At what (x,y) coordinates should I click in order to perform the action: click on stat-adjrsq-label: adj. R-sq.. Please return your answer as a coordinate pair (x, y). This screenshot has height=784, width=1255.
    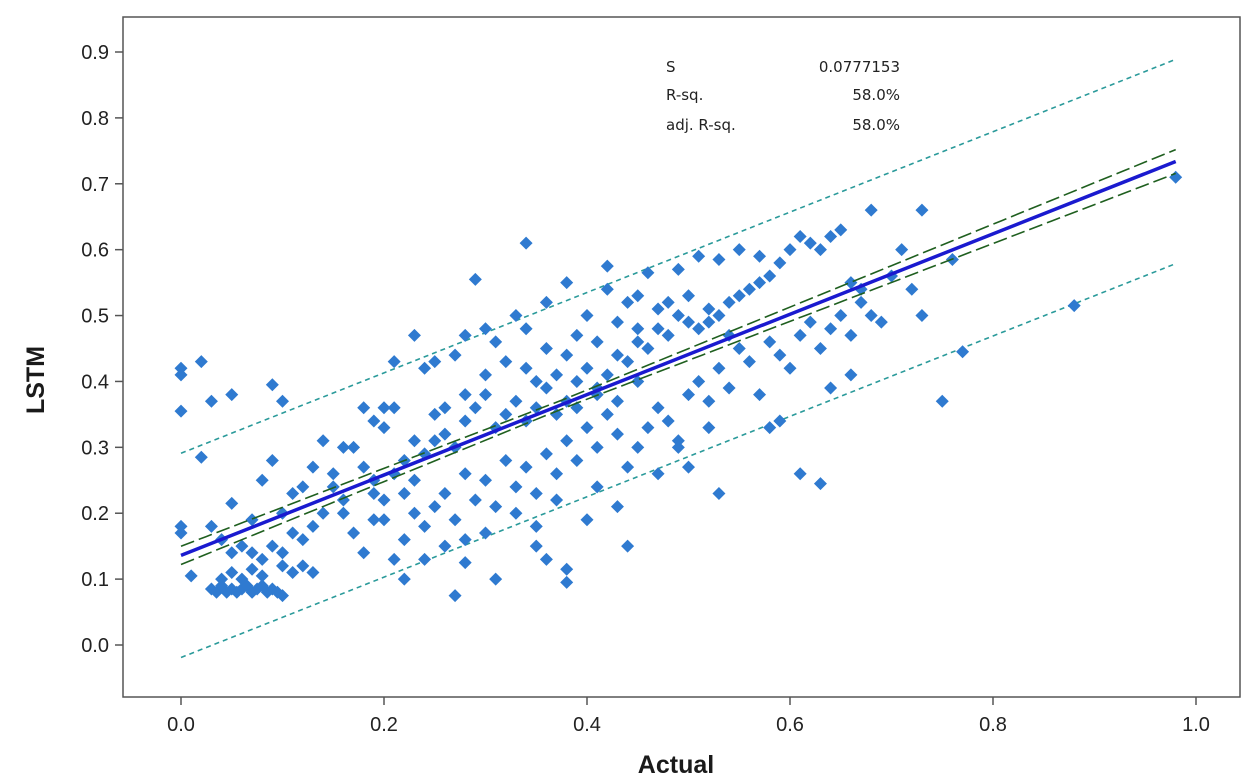
    Looking at the image, I should click on (701, 125).